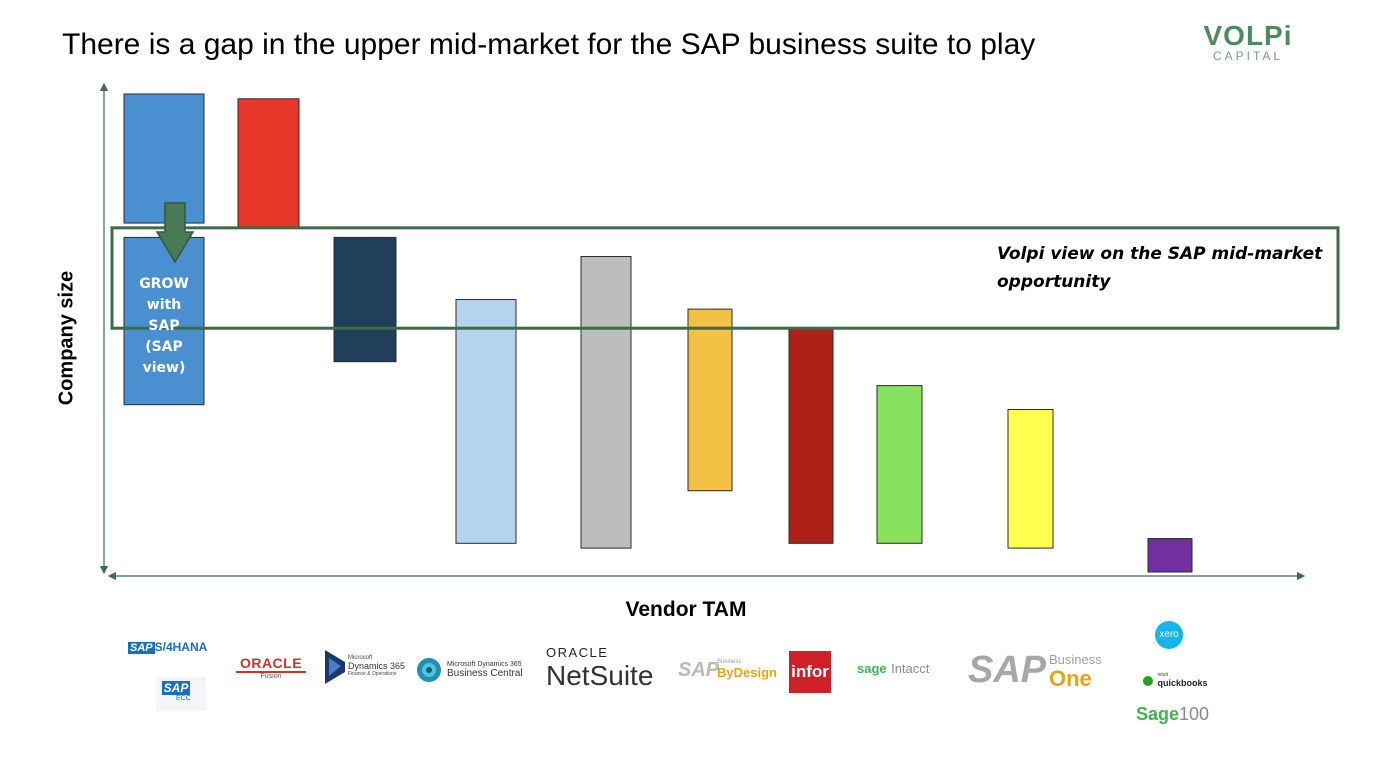  Describe the element at coordinates (183, 698) in the screenshot. I see `ecc-text: ECC` at that location.